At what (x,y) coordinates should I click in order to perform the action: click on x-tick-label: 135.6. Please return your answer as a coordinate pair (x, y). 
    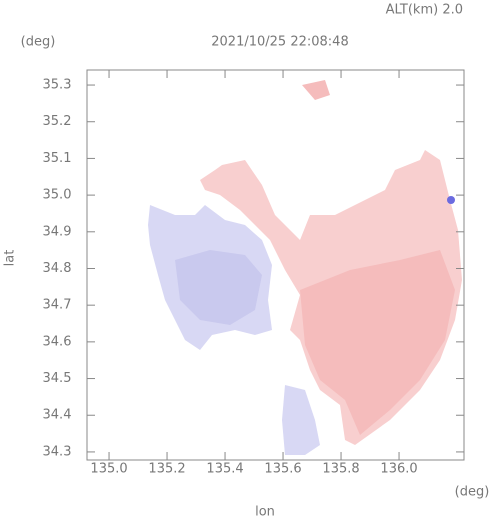
    Looking at the image, I should click on (282, 469).